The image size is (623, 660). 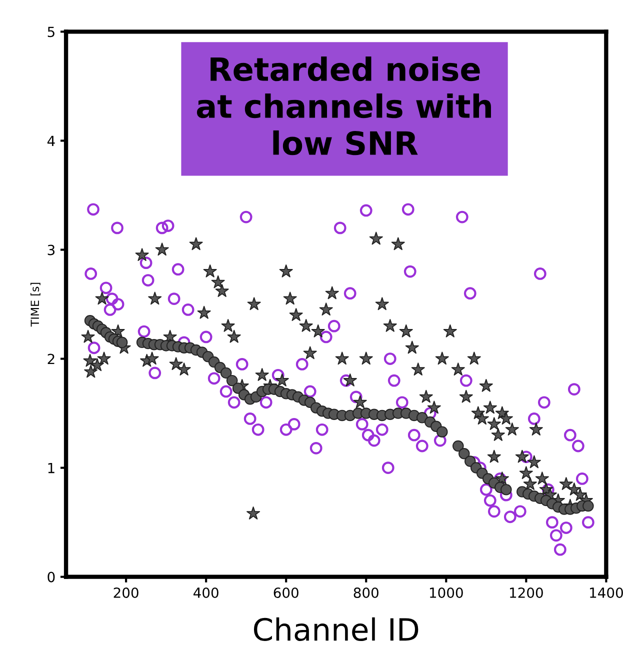 What do you see at coordinates (606, 593) in the screenshot?
I see `x-tick-label: 1400` at bounding box center [606, 593].